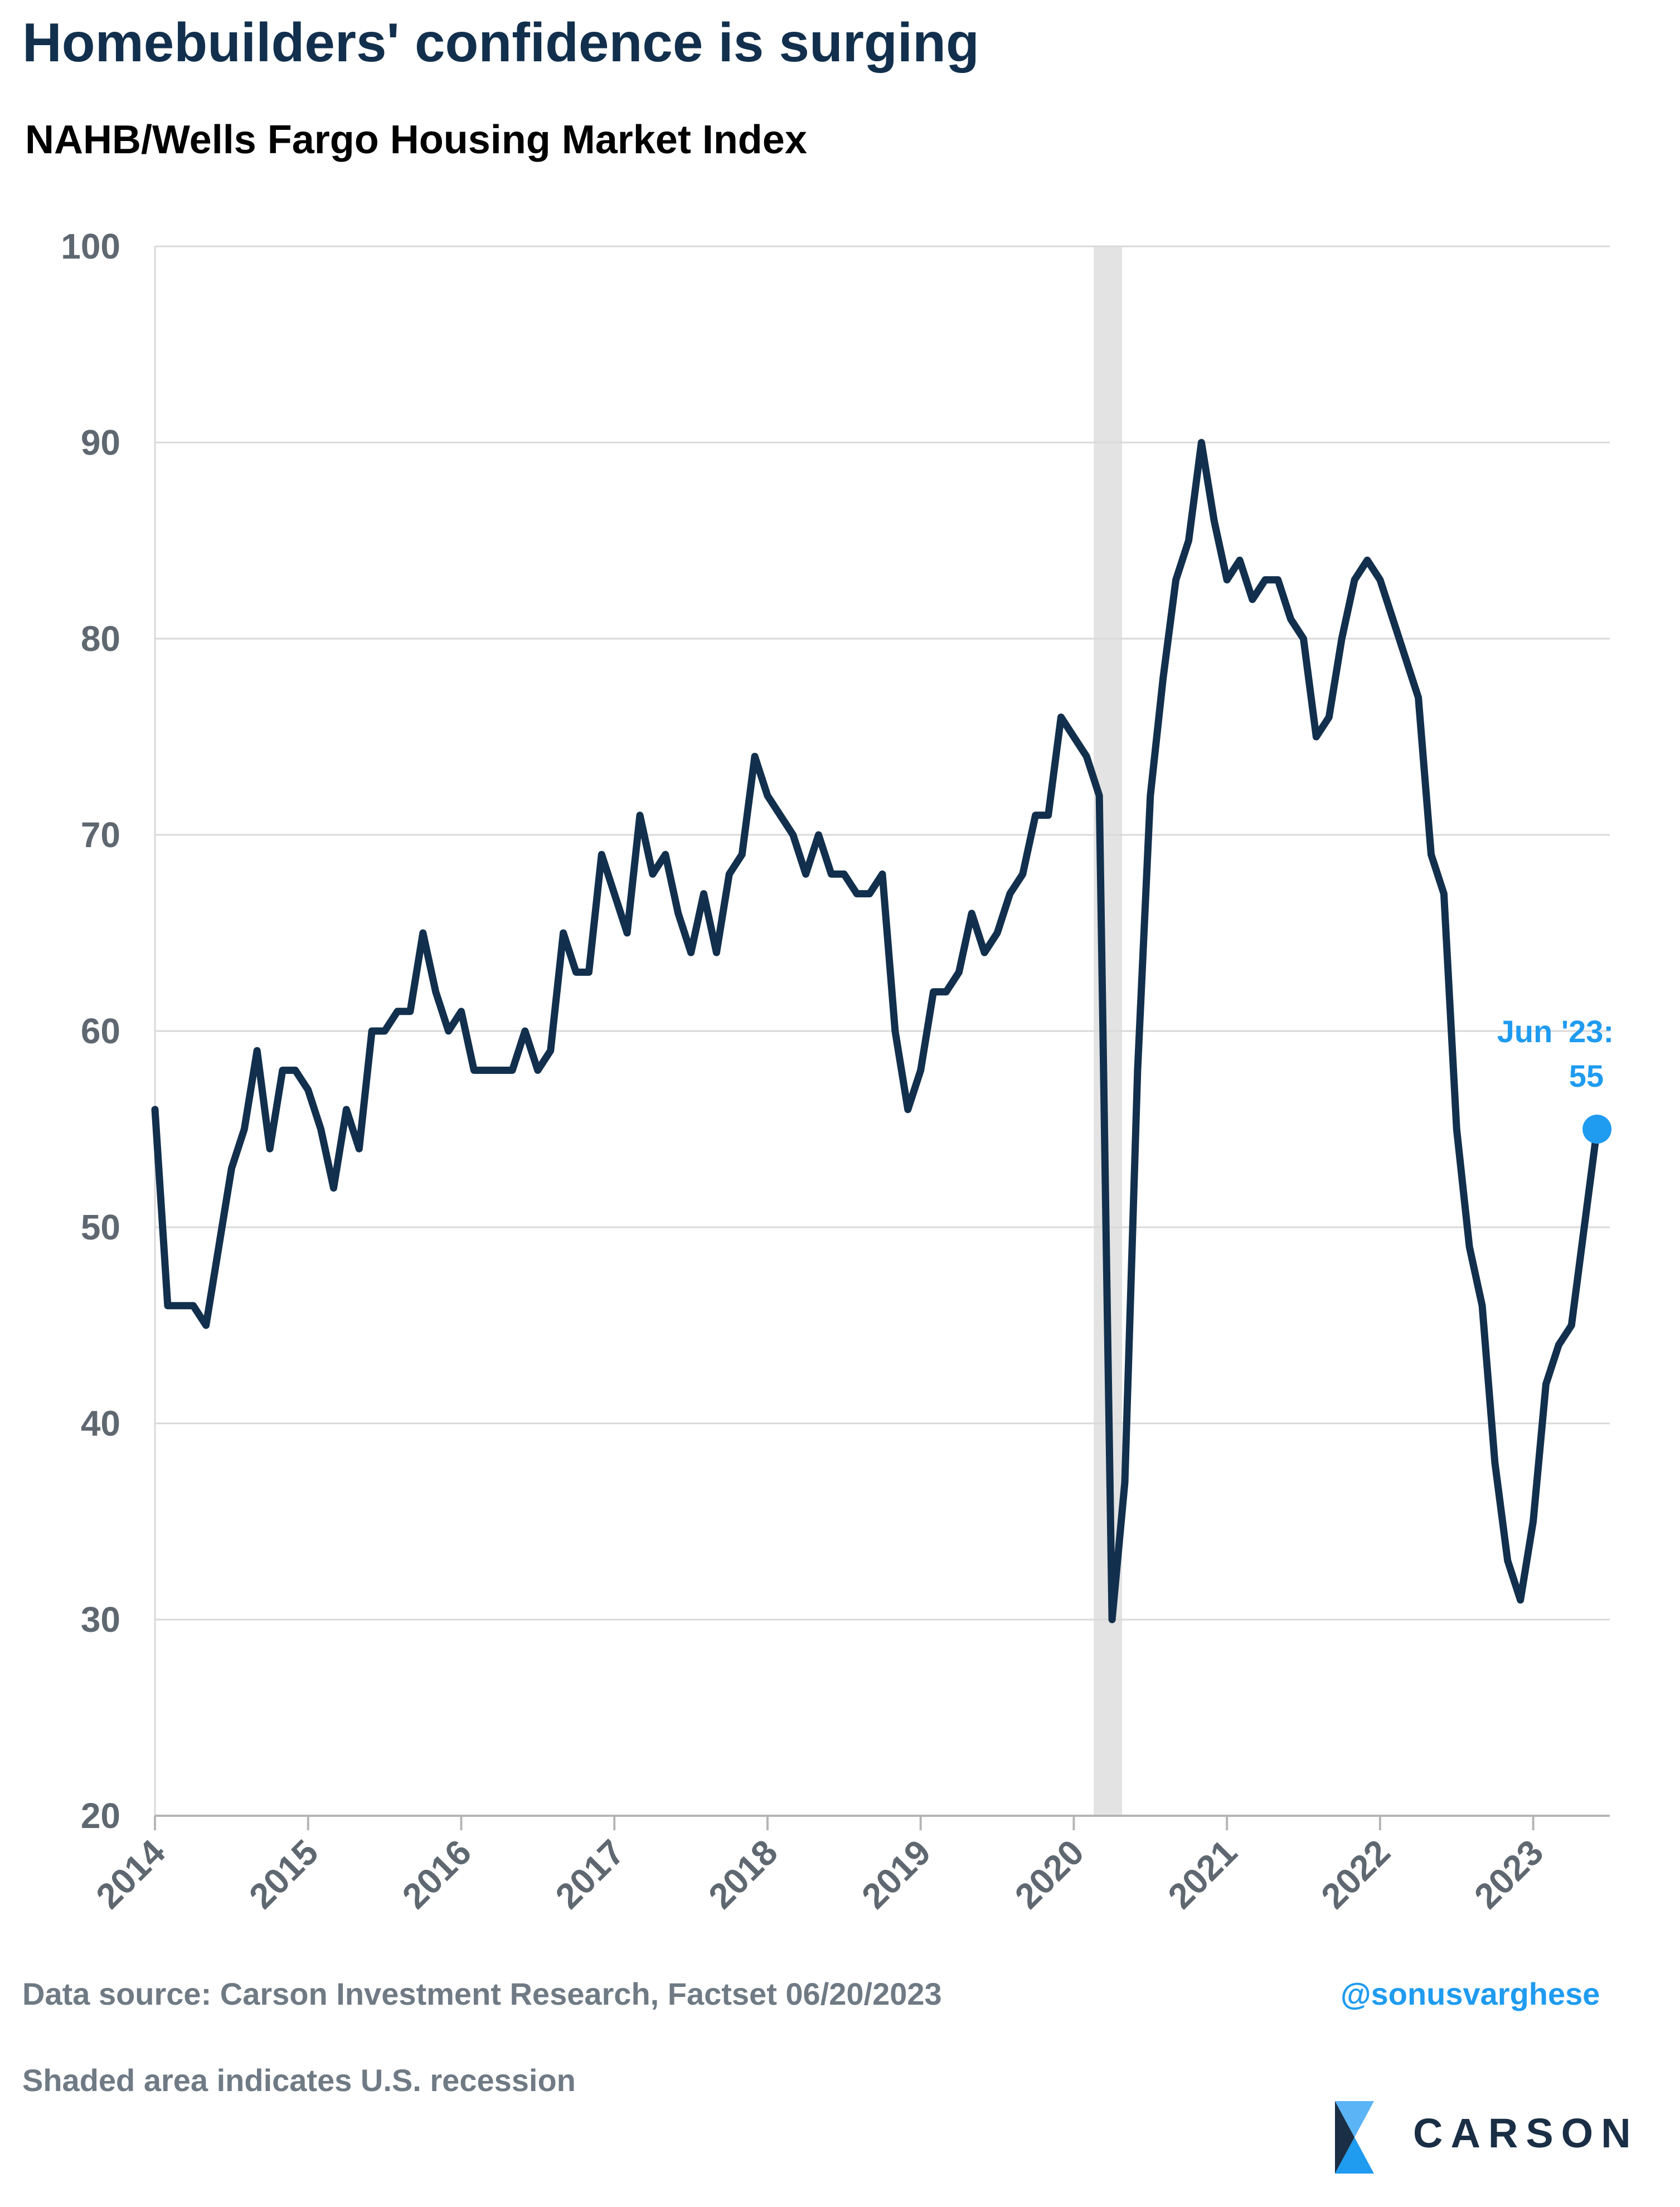 The height and width of the screenshot is (2207, 1680). What do you see at coordinates (1049, 1874) in the screenshot?
I see `x-tick-label: 2020` at bounding box center [1049, 1874].